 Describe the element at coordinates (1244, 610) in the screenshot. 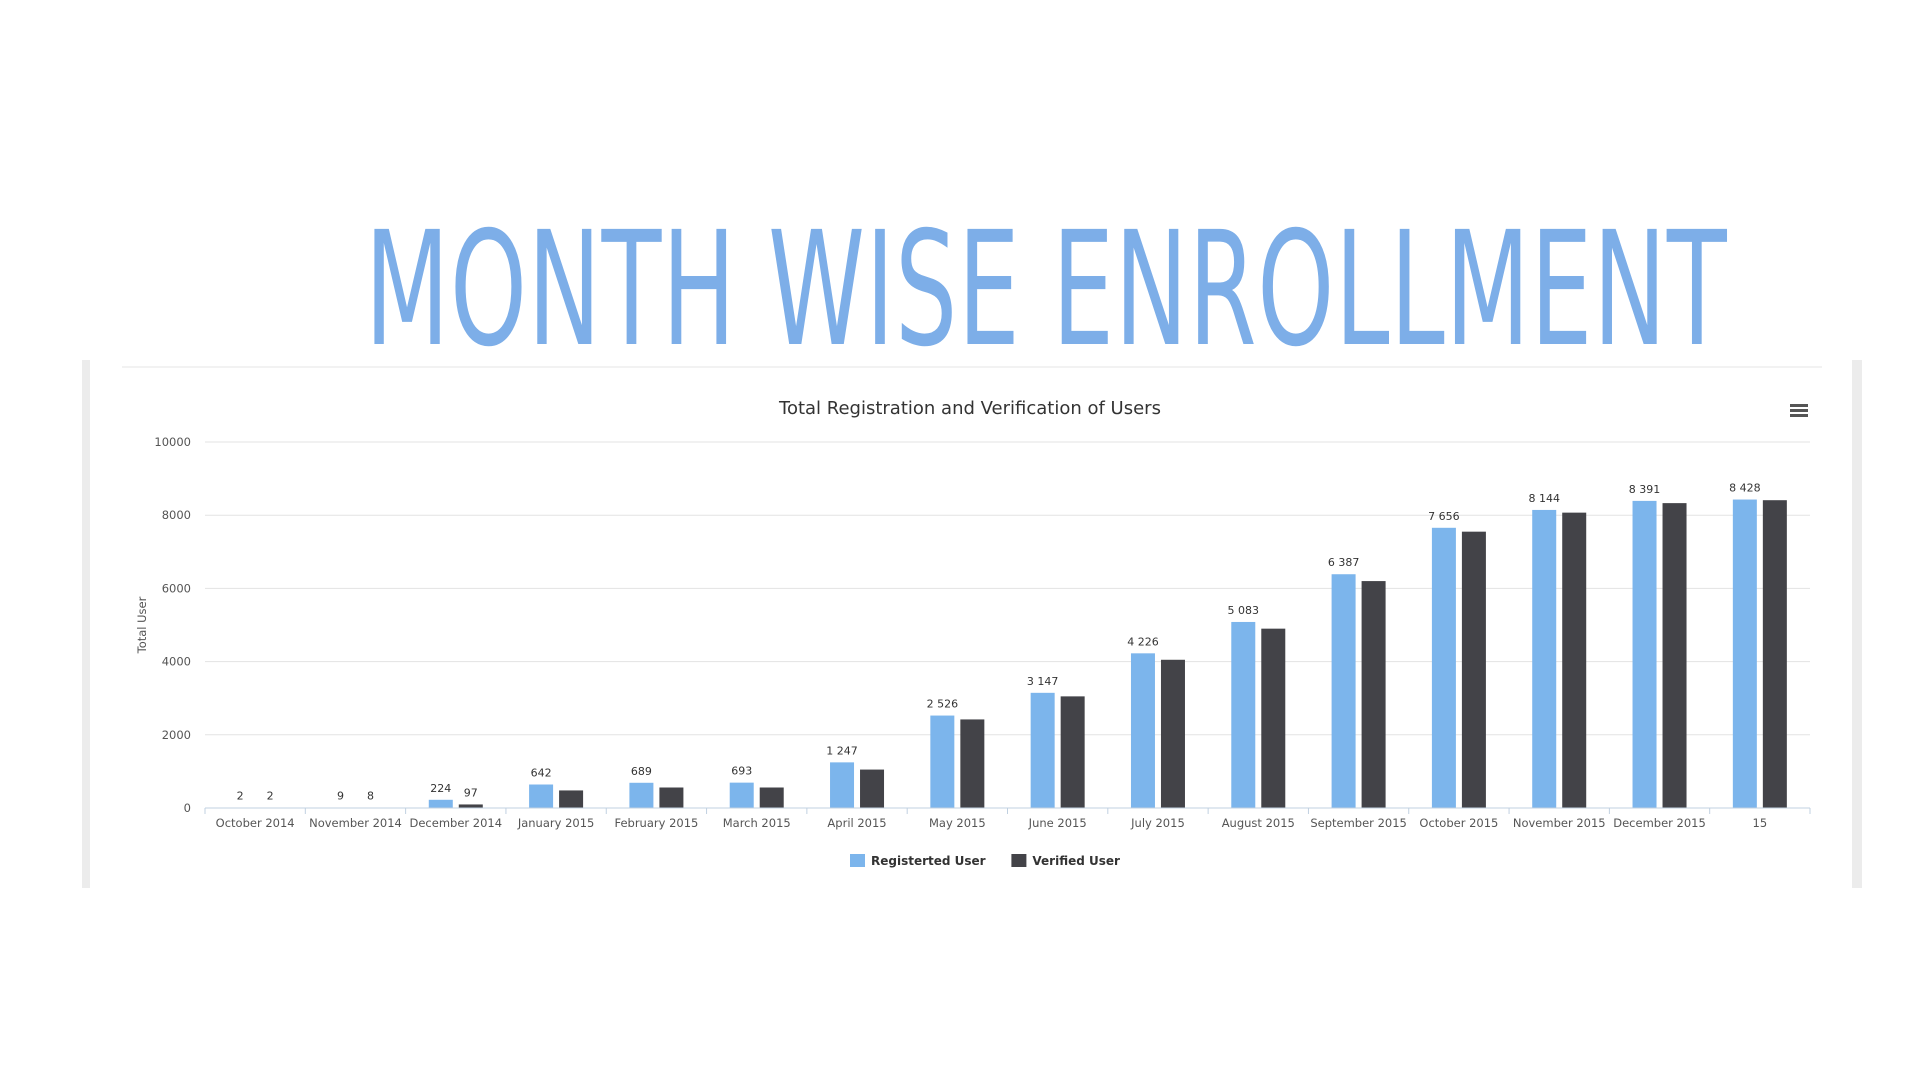

I see `data-label: 5 083` at that location.